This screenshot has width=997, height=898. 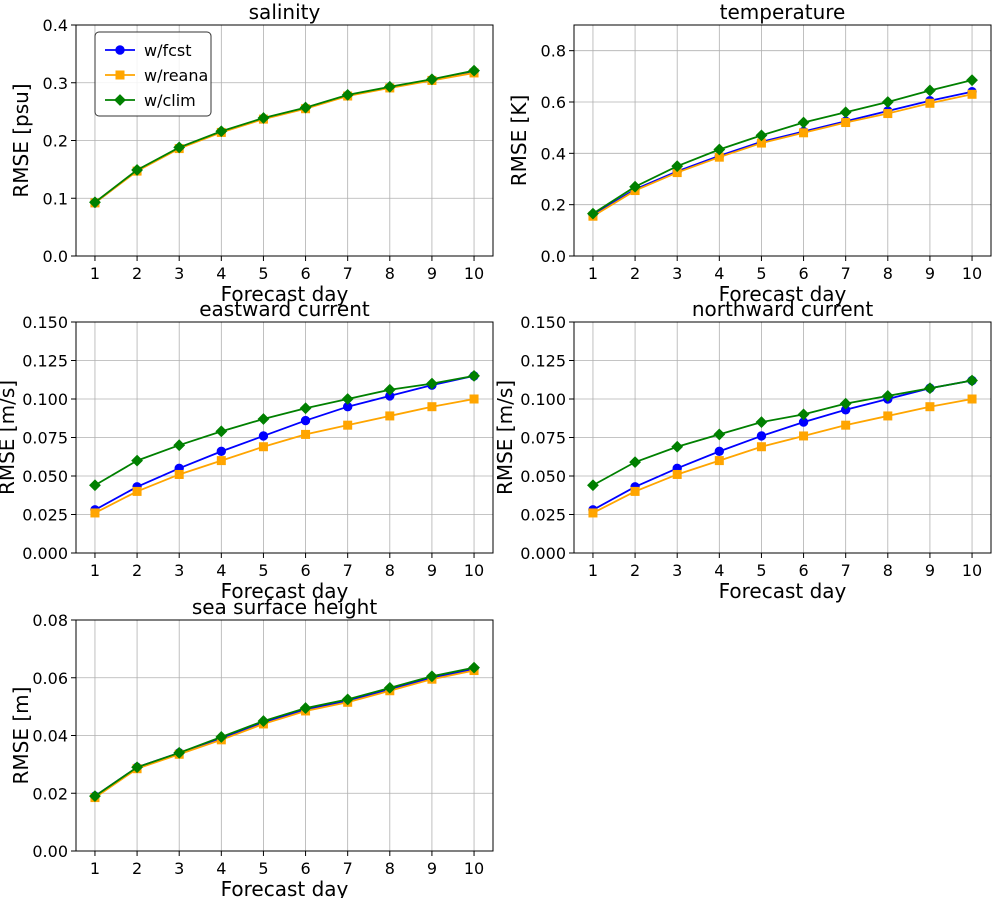 What do you see at coordinates (153, 74) in the screenshot?
I see `legend-box` at bounding box center [153, 74].